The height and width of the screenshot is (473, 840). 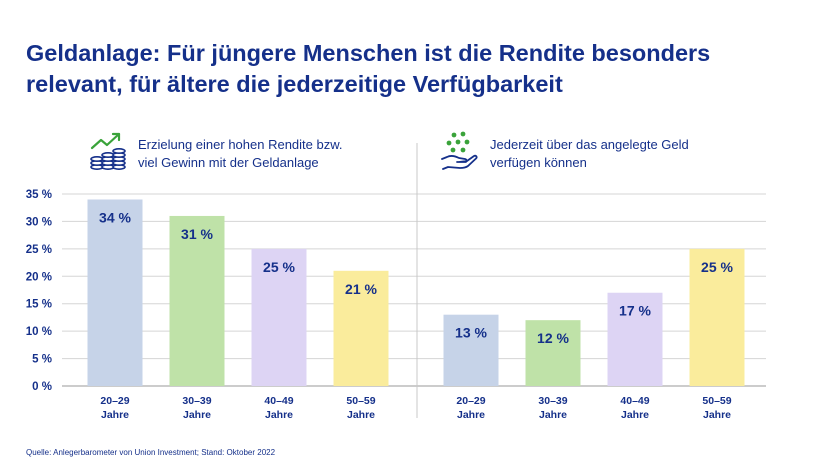 I want to click on panel-left-title-line-1: Erzielung einer hohen Rendite bzw., so click(x=240, y=144).